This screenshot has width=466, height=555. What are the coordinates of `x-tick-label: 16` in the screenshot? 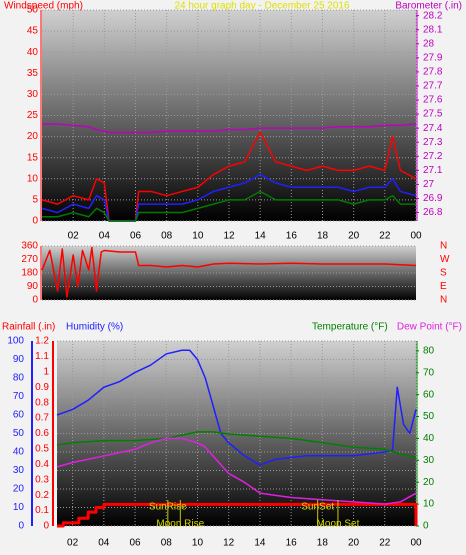 It's located at (292, 543).